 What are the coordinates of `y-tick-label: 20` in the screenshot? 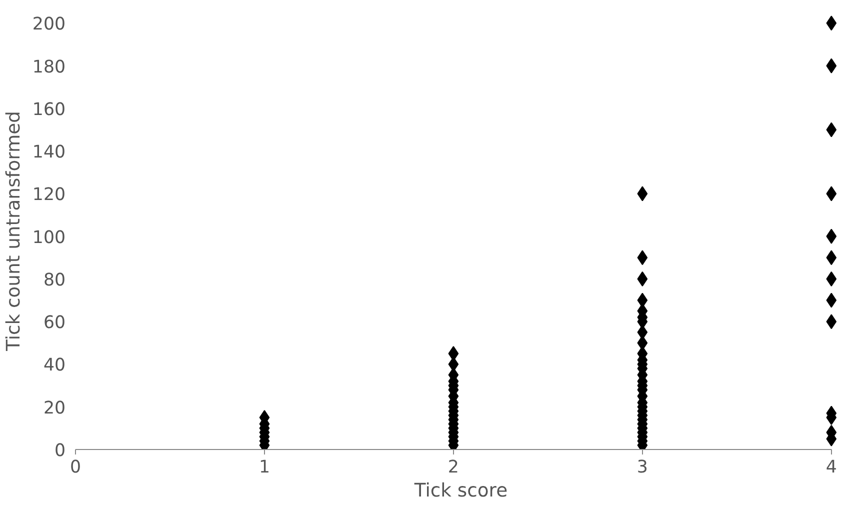 It's located at (54, 408).